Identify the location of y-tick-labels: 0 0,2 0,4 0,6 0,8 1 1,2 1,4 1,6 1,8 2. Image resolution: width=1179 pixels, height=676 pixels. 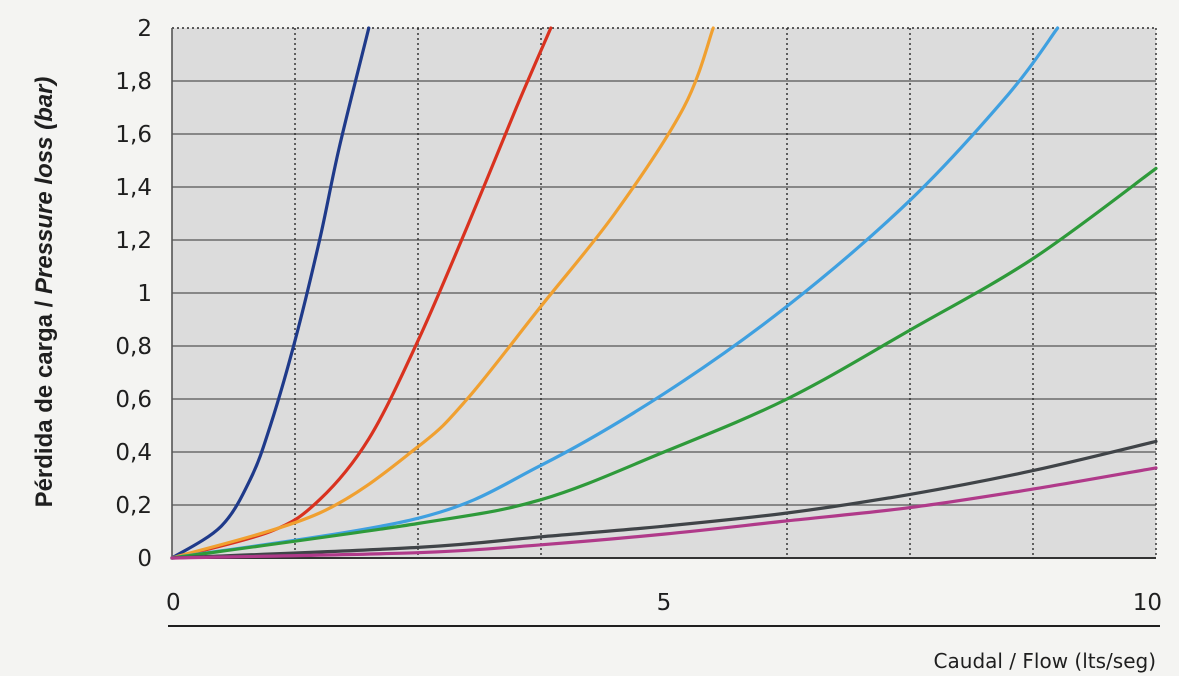
(133, 294).